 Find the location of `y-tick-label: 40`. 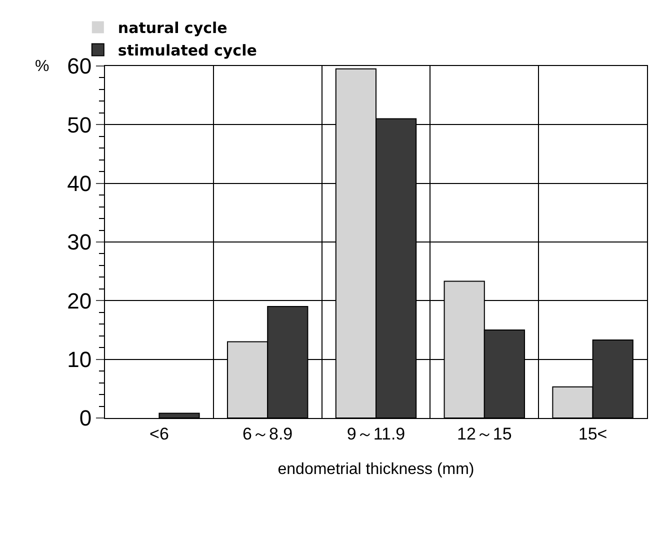

y-tick-label: 40 is located at coordinates (79, 183).